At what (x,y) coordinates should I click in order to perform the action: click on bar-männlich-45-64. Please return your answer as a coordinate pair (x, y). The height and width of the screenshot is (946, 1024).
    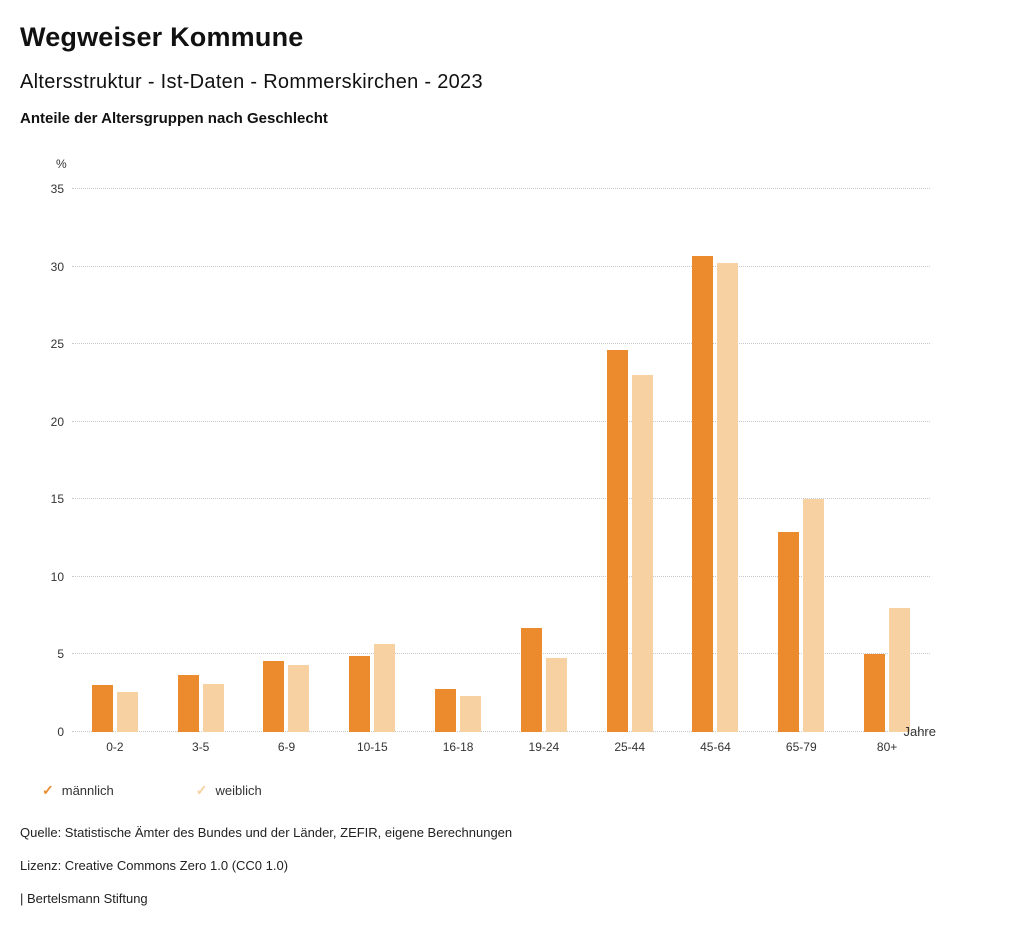
    Looking at the image, I should click on (703, 493).